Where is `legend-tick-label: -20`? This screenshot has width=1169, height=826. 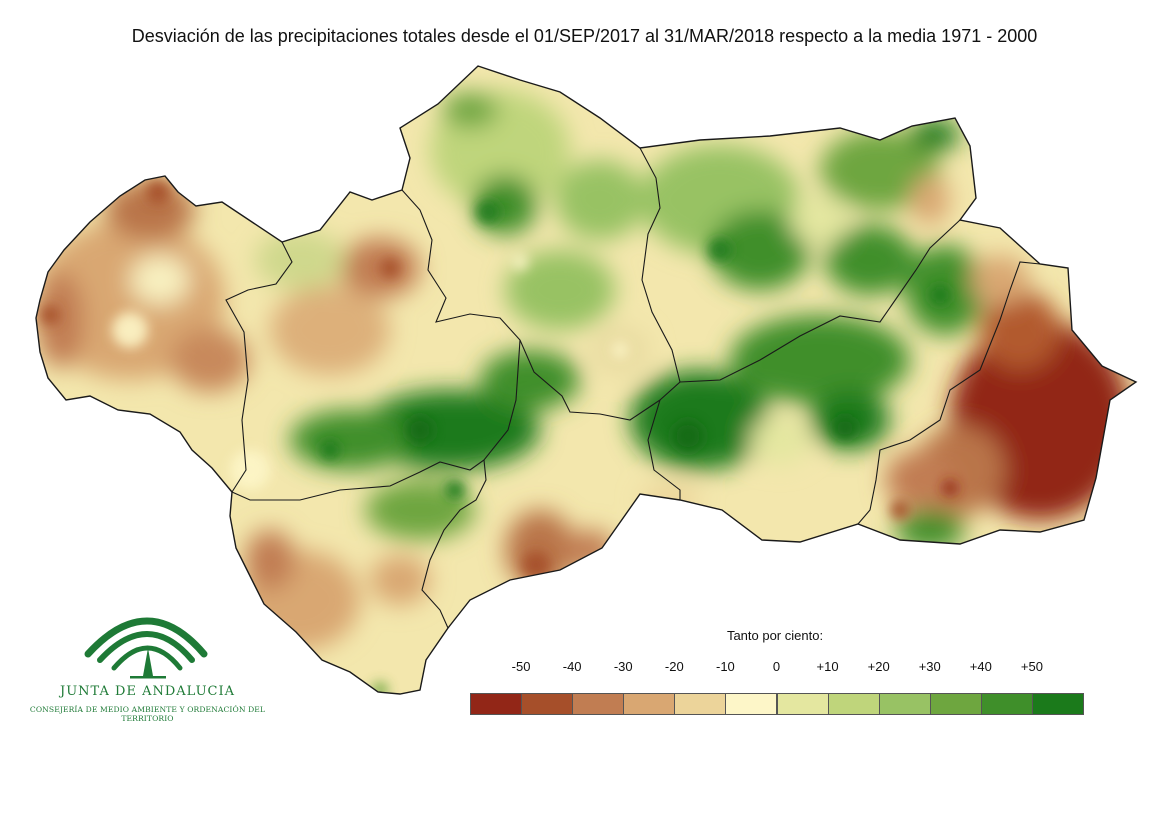
legend-tick-label: -20 is located at coordinates (674, 666).